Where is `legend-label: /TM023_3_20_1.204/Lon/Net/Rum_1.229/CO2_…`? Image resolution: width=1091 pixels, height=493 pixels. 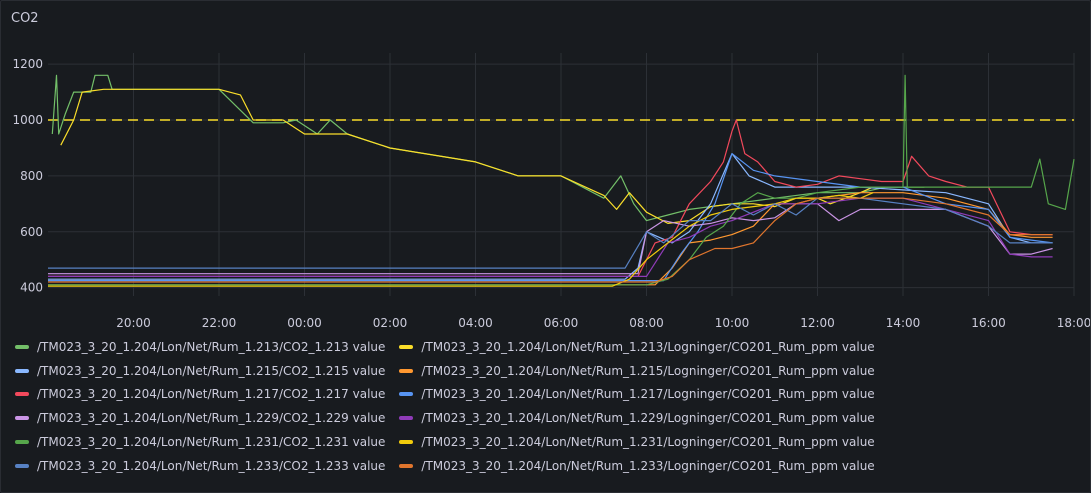 legend-label: /TM023_3_20_1.204/Lon/Net/Rum_1.229/CO2_… is located at coordinates (211, 418).